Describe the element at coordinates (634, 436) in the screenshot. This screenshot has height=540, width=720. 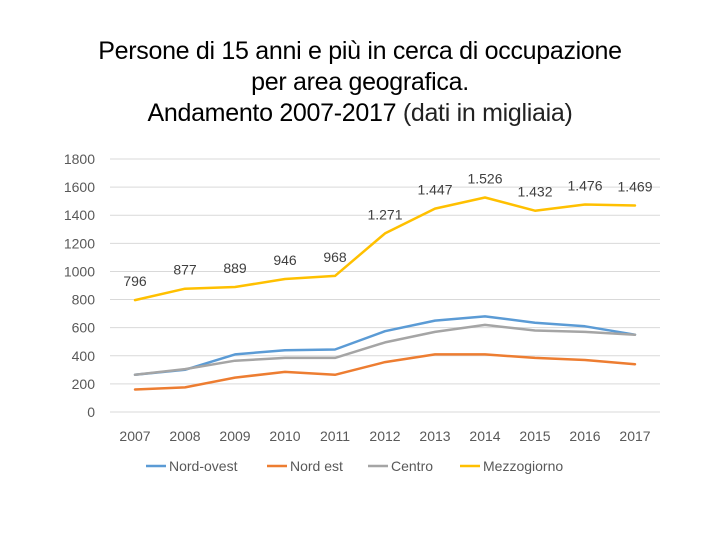
I see `x-tick-label: 2017` at that location.